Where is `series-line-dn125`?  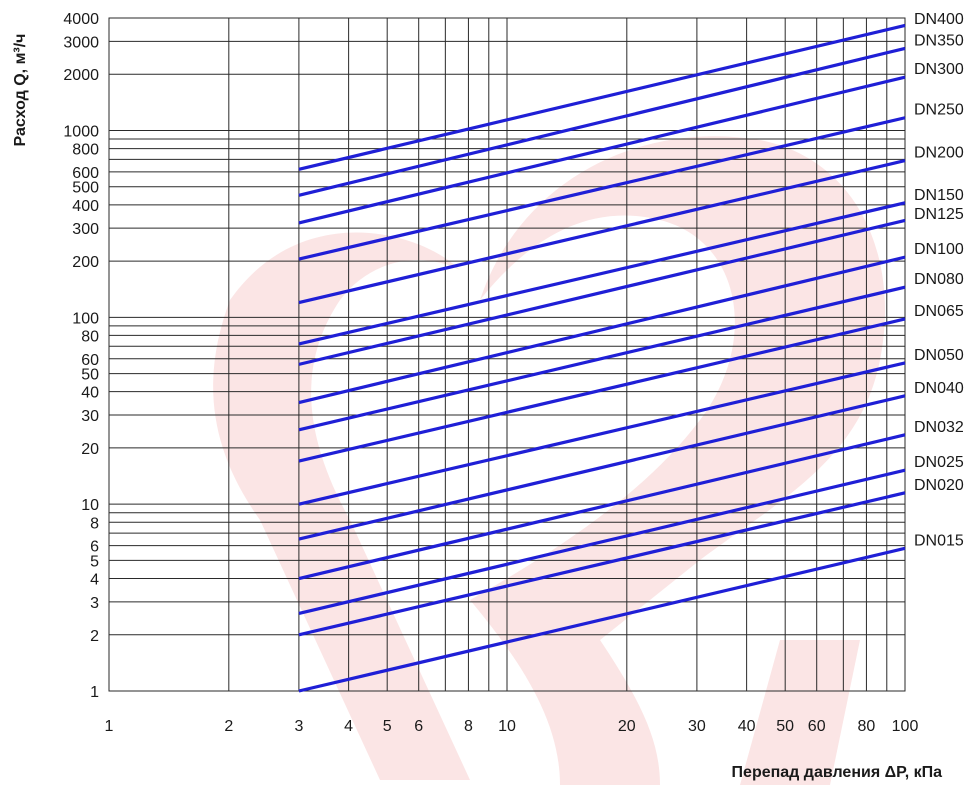
series-line-dn125 is located at coordinates (602, 292).